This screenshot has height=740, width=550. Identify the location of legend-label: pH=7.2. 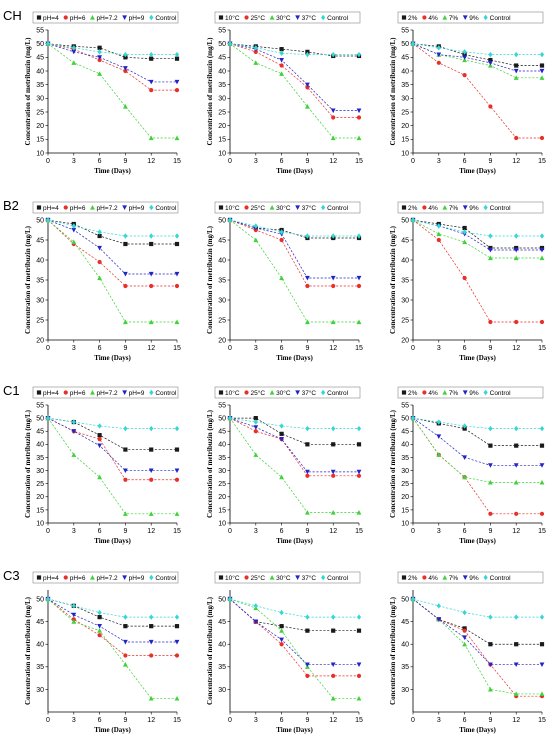
(107, 393).